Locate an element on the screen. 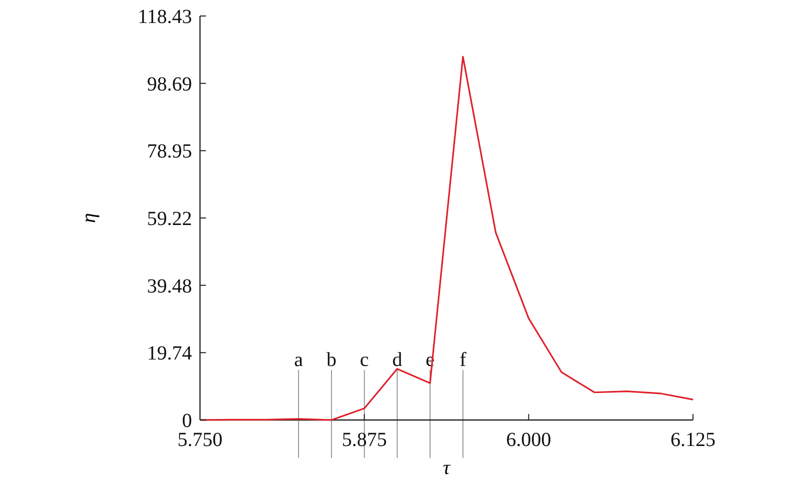 This screenshot has width=800, height=485. ref-line-label: b is located at coordinates (331, 360).